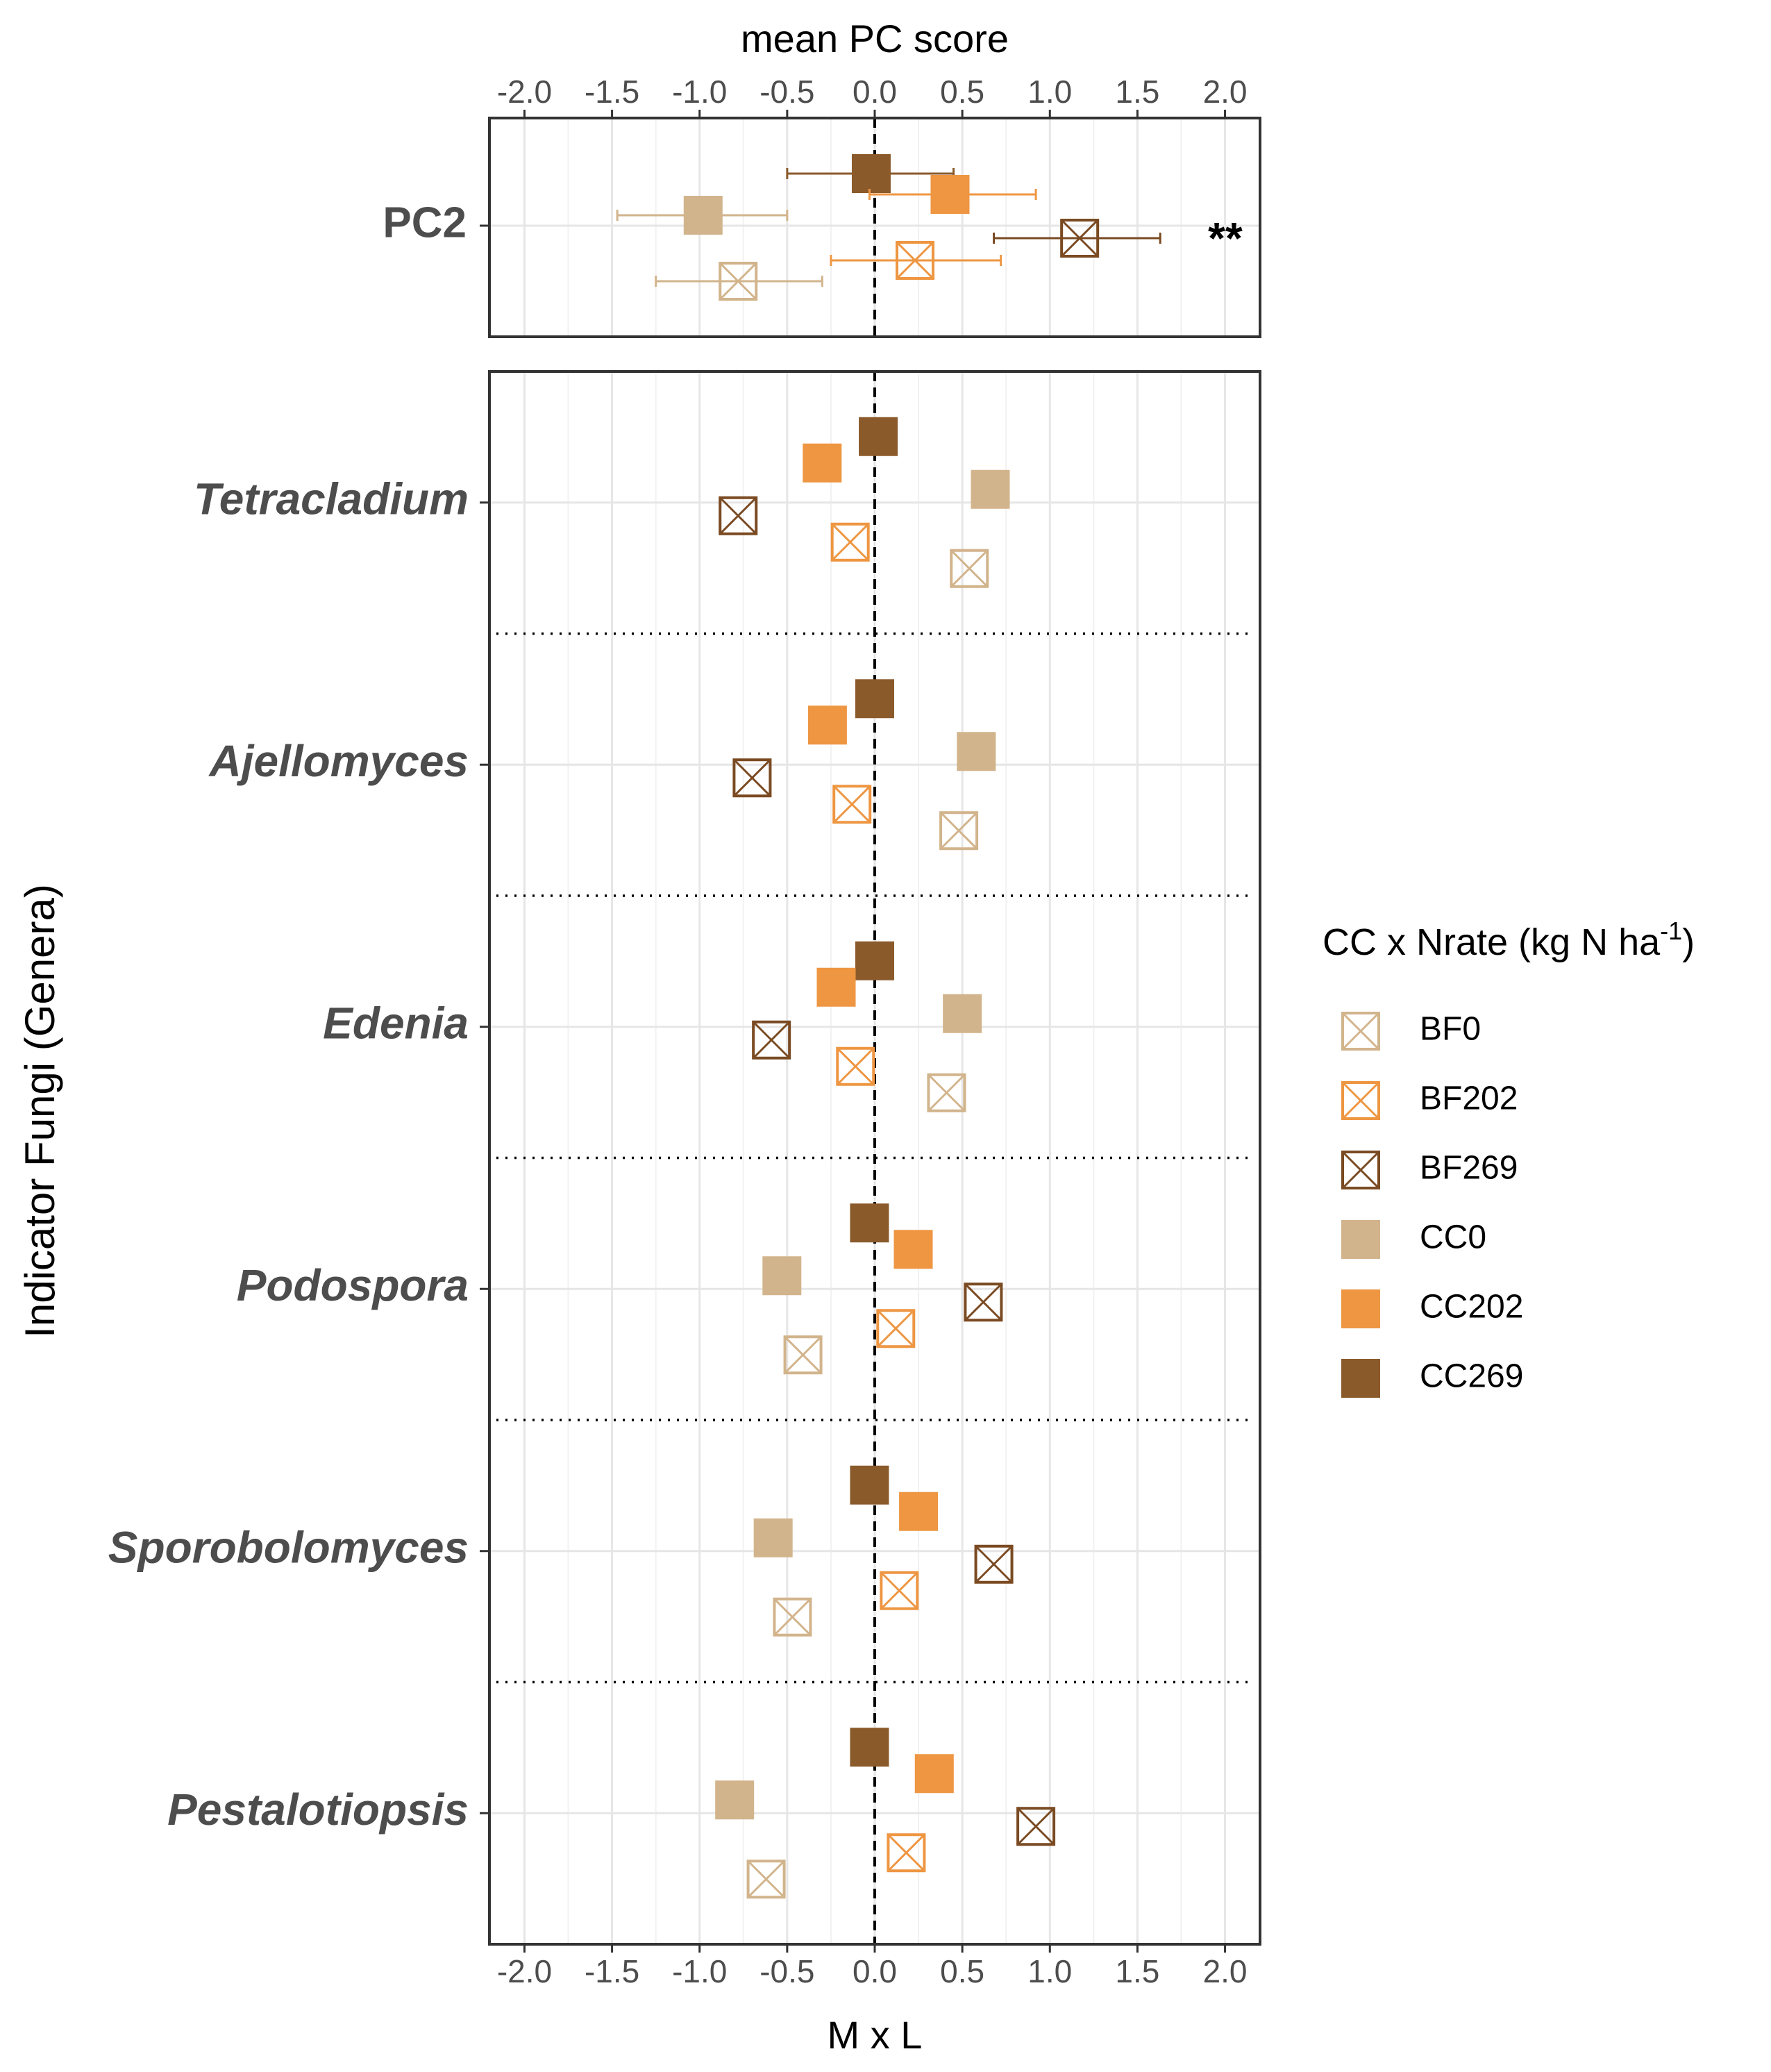 Image resolution: width=1771 pixels, height=2072 pixels. What do you see at coordinates (871, 173) in the screenshot?
I see `pc2-point-cc269-filled-square` at bounding box center [871, 173].